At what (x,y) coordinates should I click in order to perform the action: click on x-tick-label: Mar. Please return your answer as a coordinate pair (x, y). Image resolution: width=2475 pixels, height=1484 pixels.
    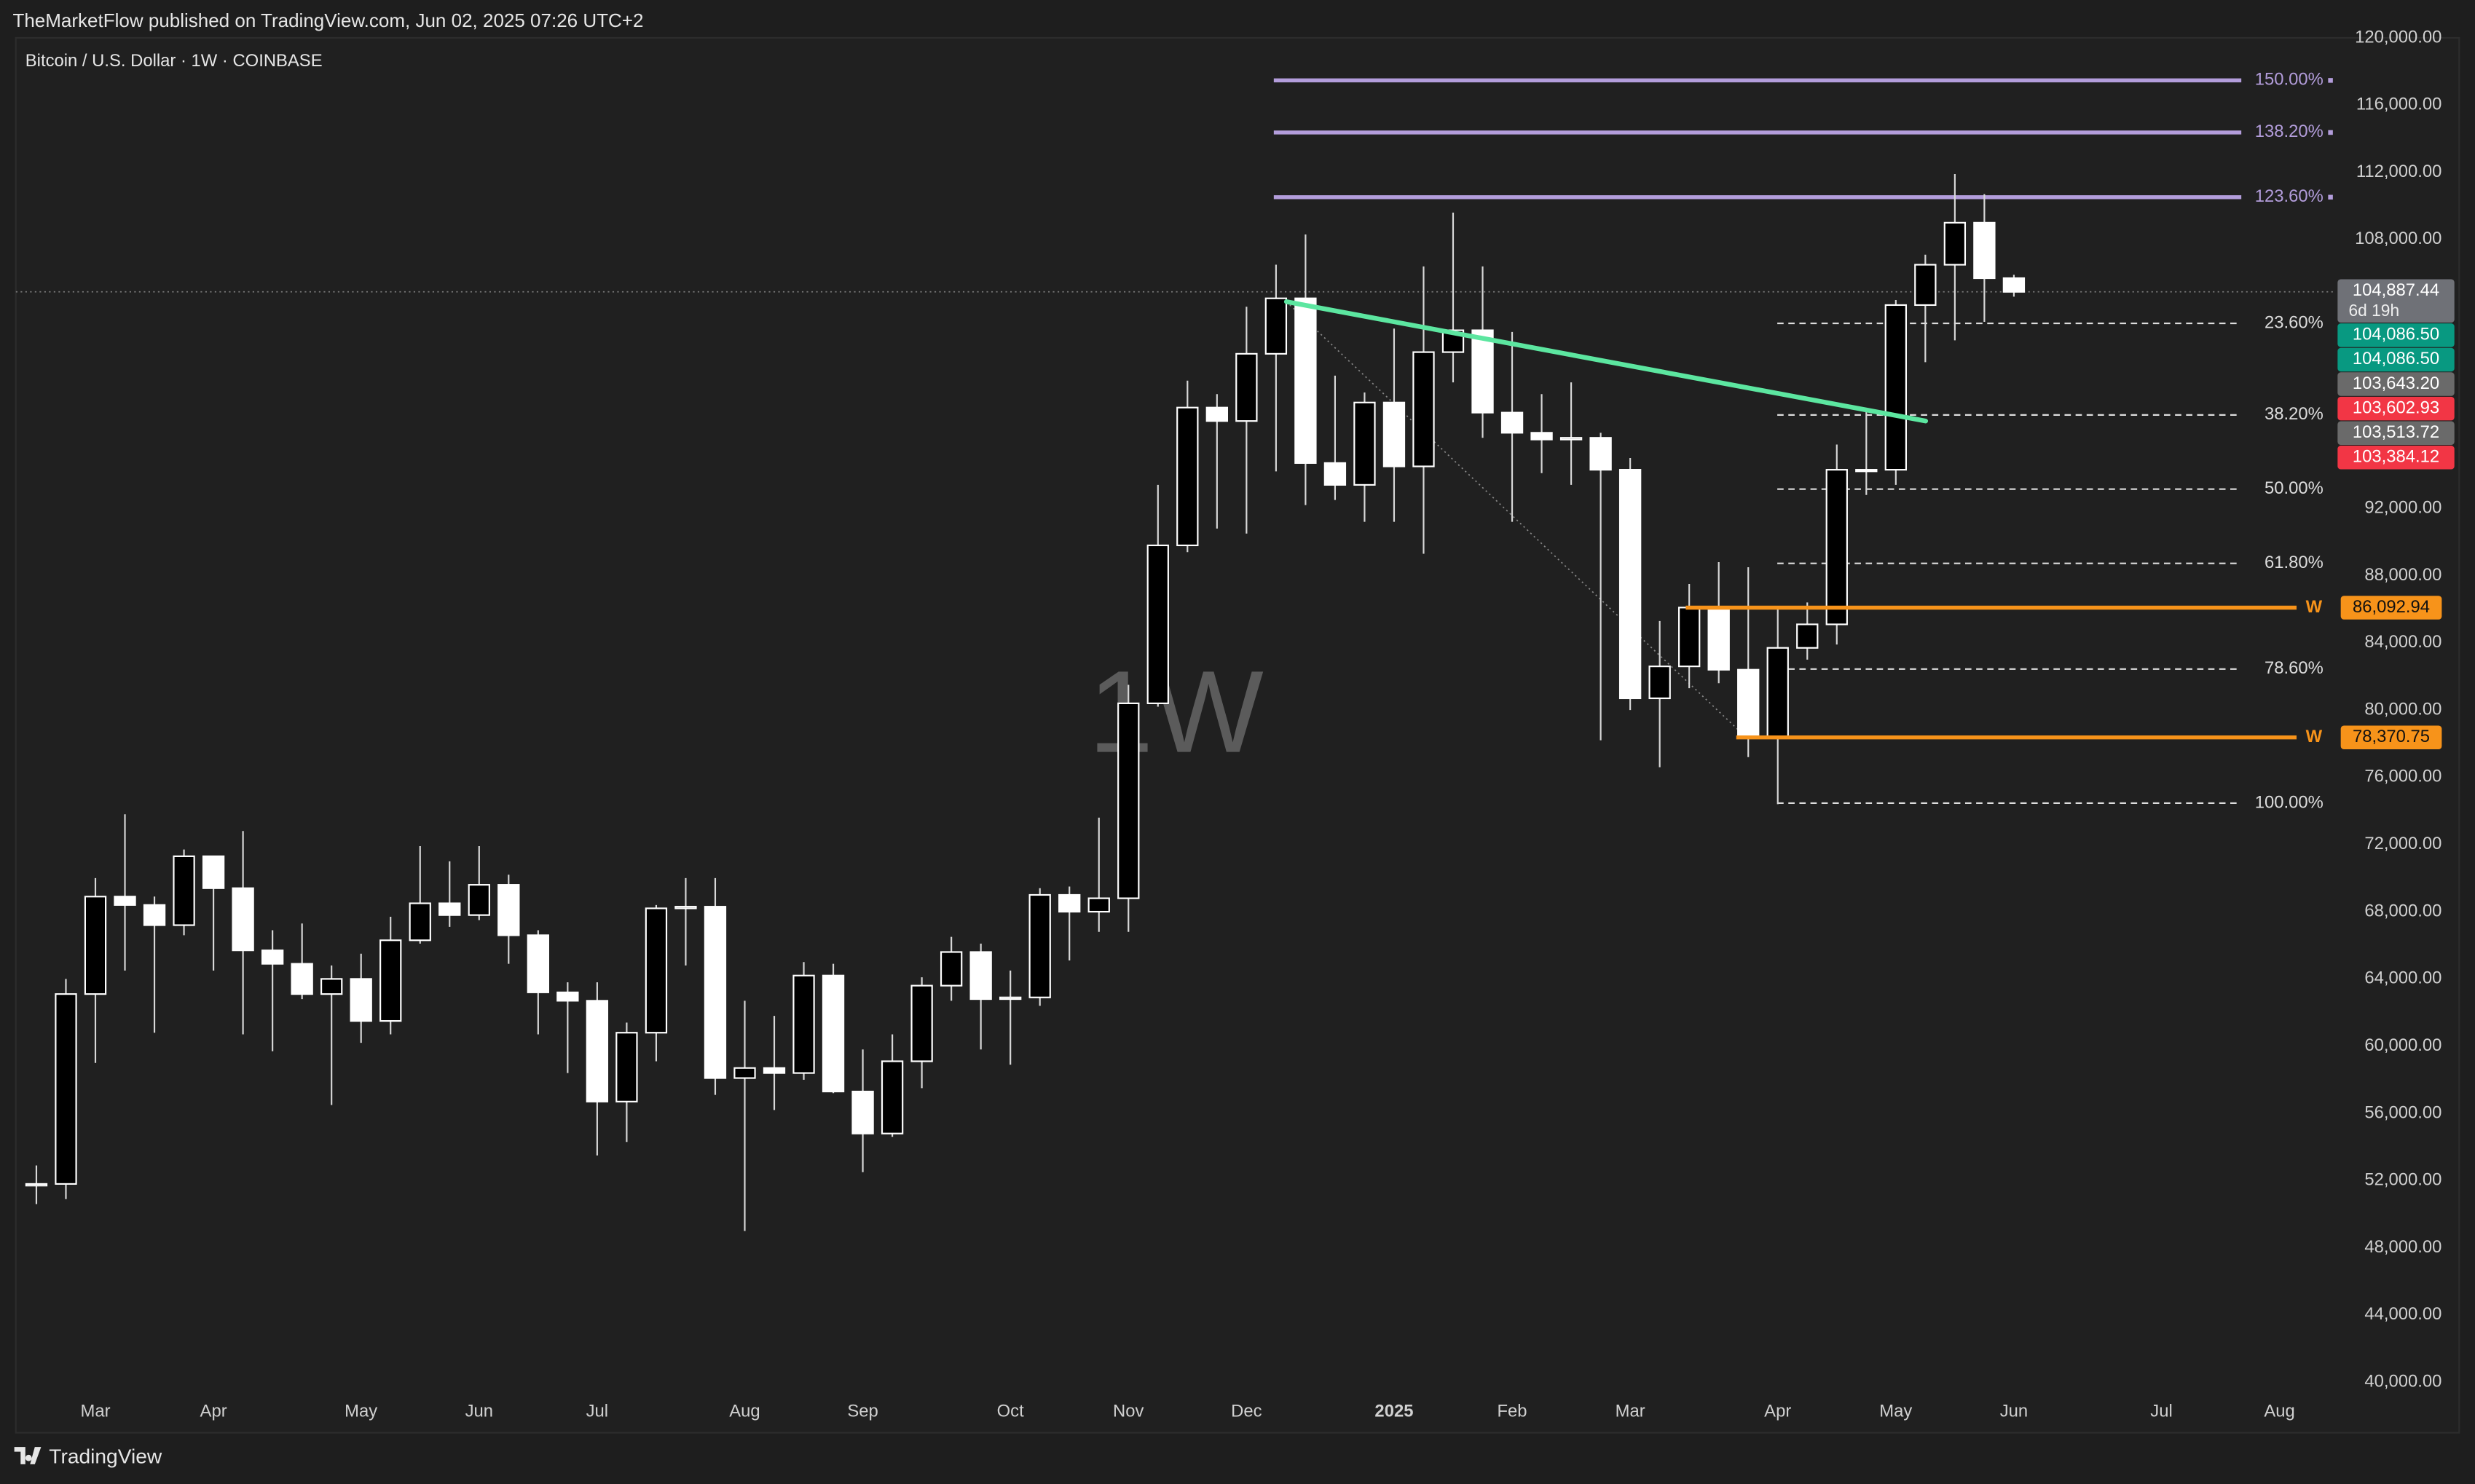
    Looking at the image, I should click on (1630, 1411).